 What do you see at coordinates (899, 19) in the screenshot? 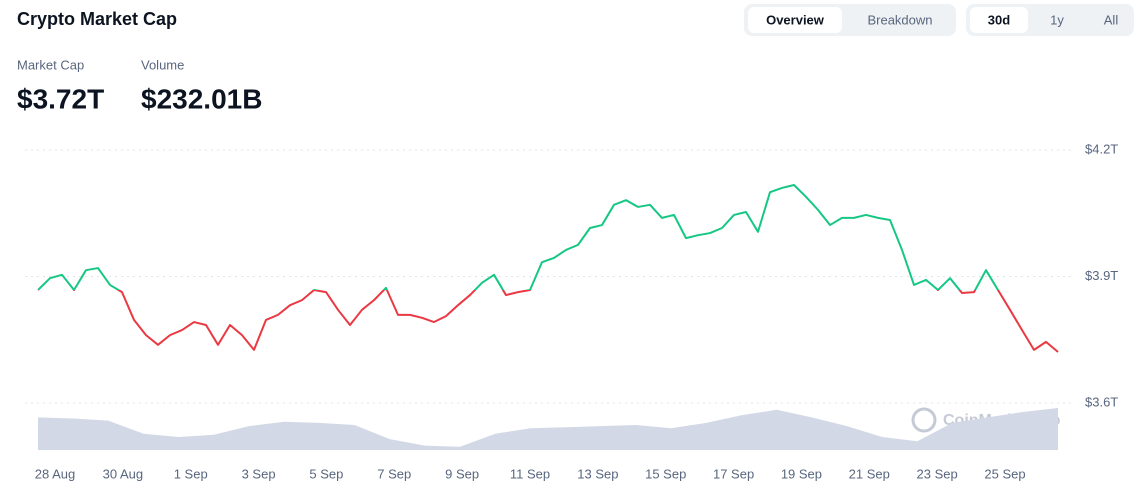
I see `tab: Breakdown` at bounding box center [899, 19].